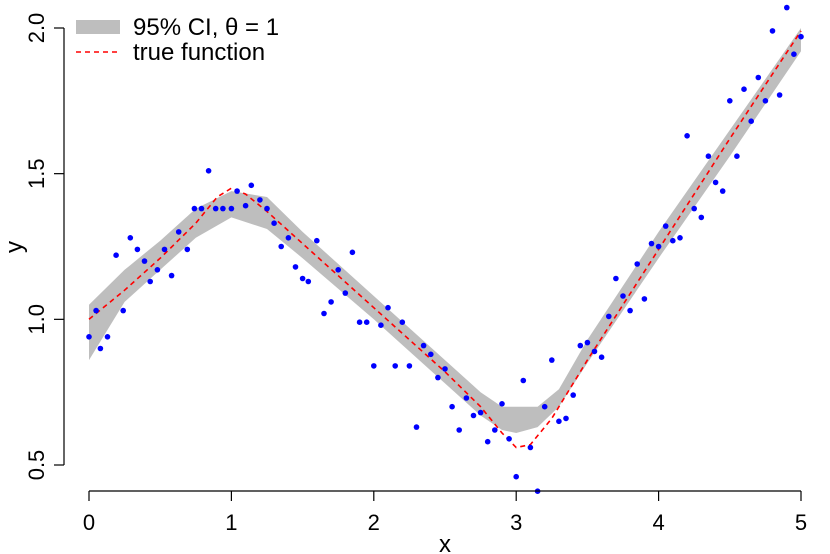 Image resolution: width=830 pixels, height=554 pixels. What do you see at coordinates (36, 28) in the screenshot?
I see `y-tick-label: 2.0` at bounding box center [36, 28].